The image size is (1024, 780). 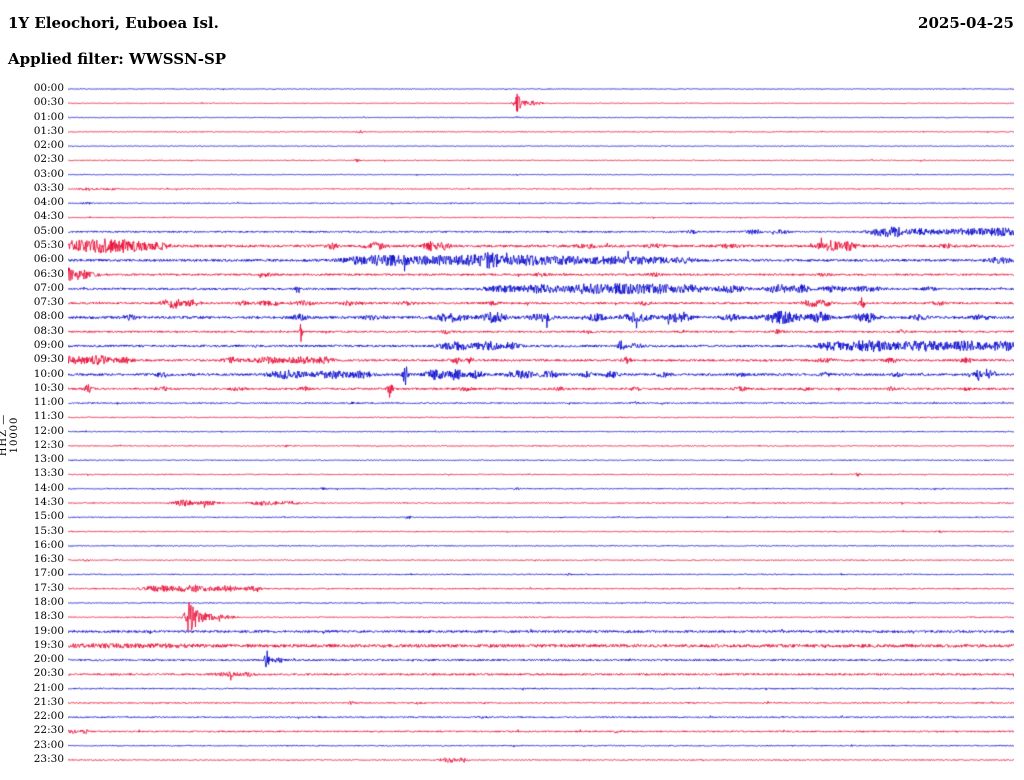 What do you see at coordinates (48, 444) in the screenshot?
I see `time-label: 12:30` at bounding box center [48, 444].